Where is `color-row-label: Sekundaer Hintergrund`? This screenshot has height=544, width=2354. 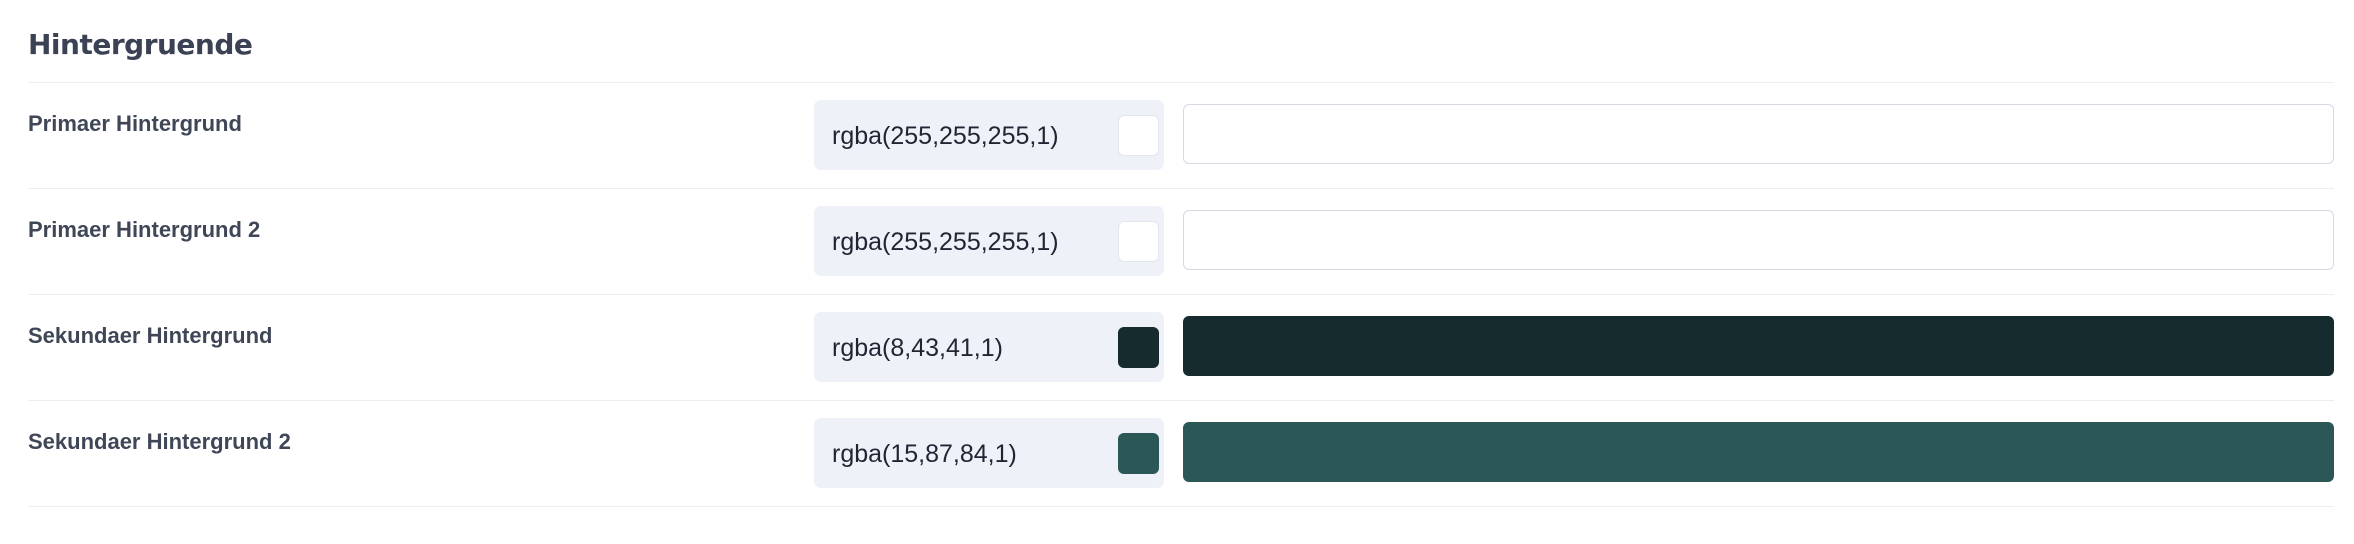 color-row-label: Sekundaer Hintergrund is located at coordinates (150, 335).